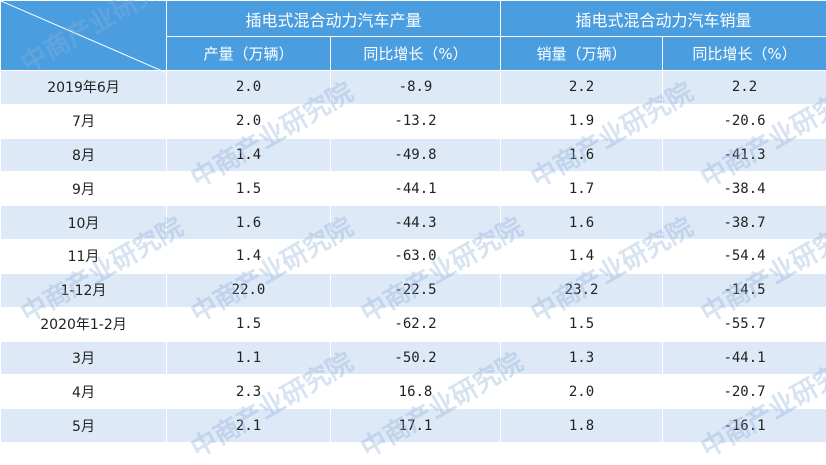 This screenshot has width=826, height=465. I want to click on row-sales-yoy-cell: -20.6, so click(744, 121).